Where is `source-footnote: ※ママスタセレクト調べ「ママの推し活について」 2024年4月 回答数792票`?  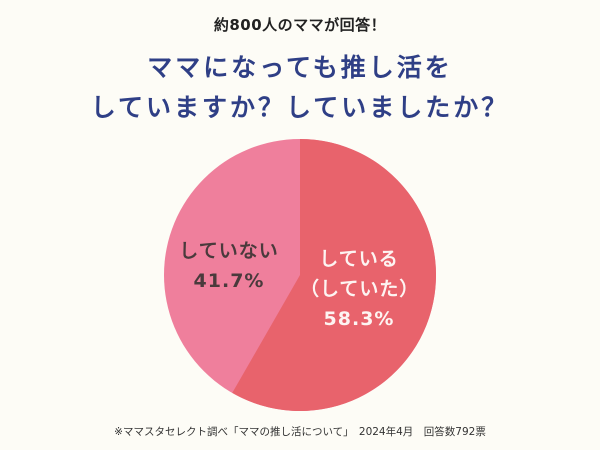
source-footnote: ※ママスタセレクト調べ「ママの推し活について」 2024年4月 回答数792票 is located at coordinates (300, 432).